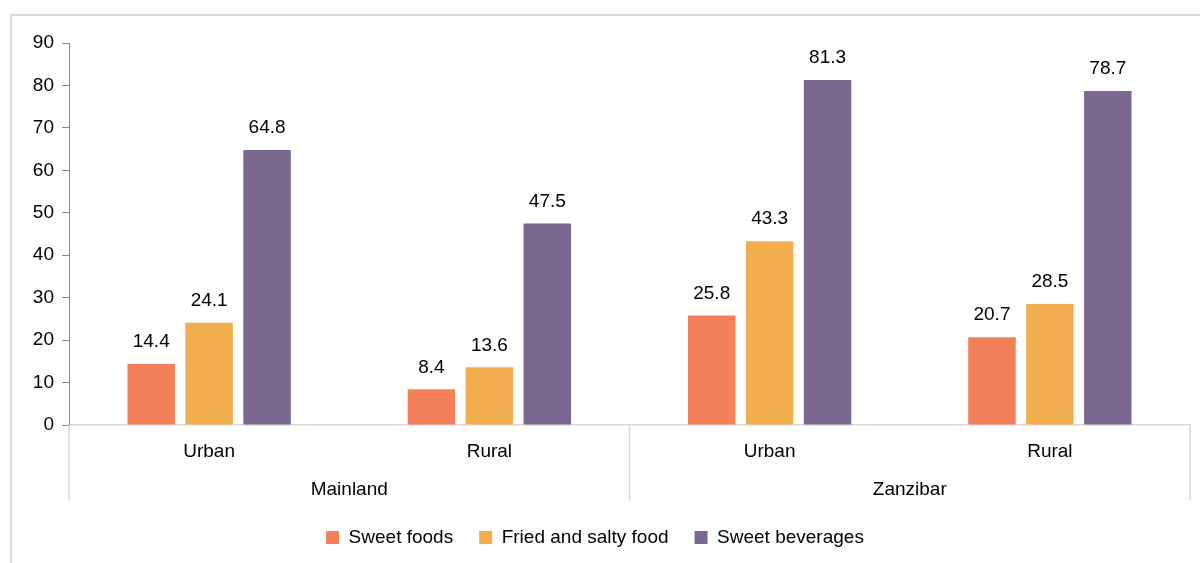 The width and height of the screenshot is (1200, 563). What do you see at coordinates (1108, 68) in the screenshot?
I see `data-label: 78.7` at bounding box center [1108, 68].